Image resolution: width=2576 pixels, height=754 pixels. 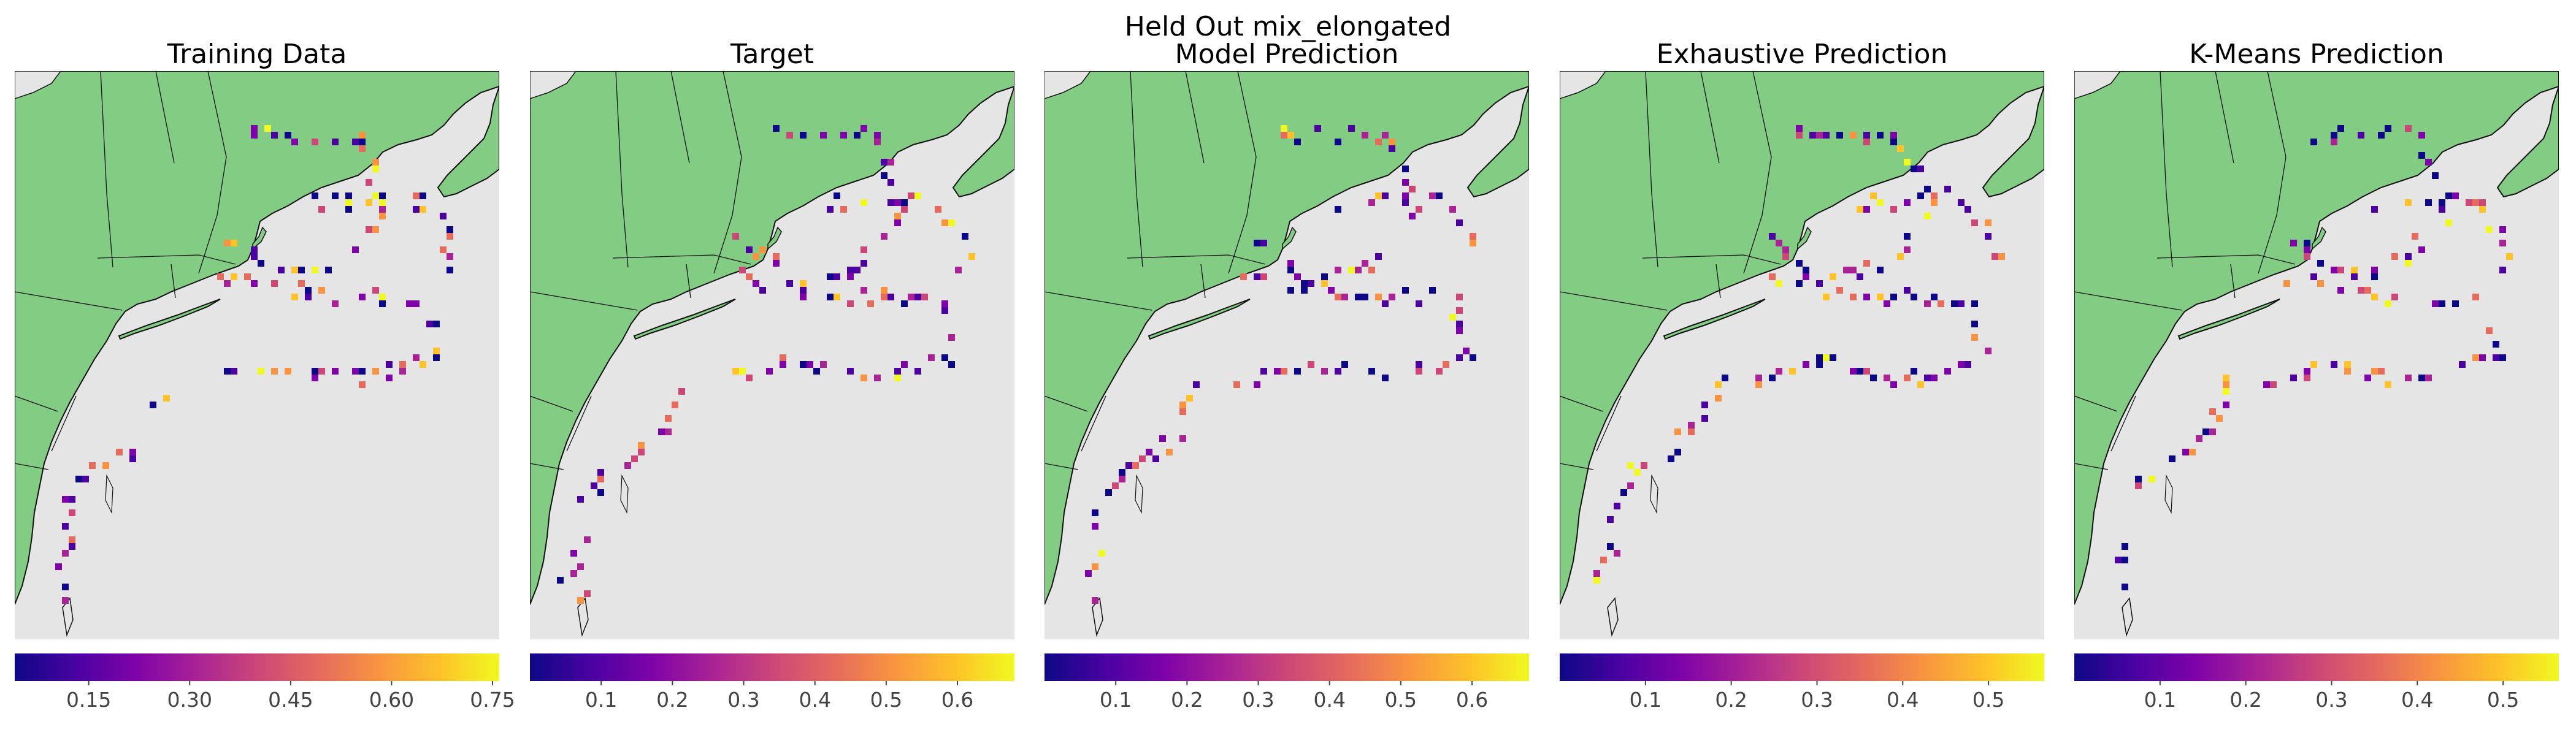 What do you see at coordinates (290, 700) in the screenshot?
I see `colorbar-tick-label: 0.45` at bounding box center [290, 700].